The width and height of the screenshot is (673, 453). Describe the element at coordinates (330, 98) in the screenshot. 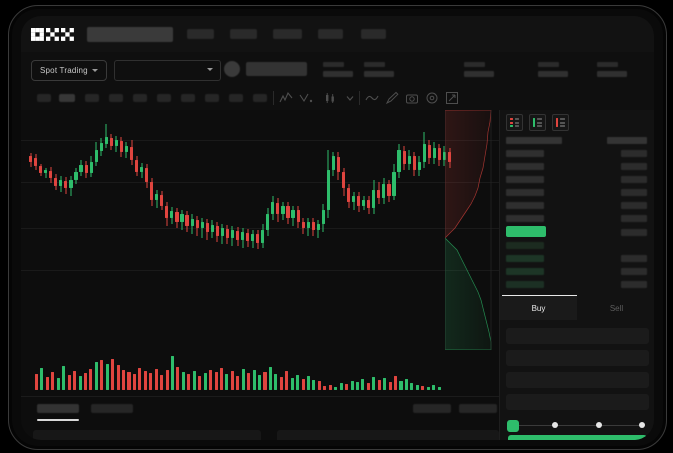

I see `candle-type-icon` at that location.